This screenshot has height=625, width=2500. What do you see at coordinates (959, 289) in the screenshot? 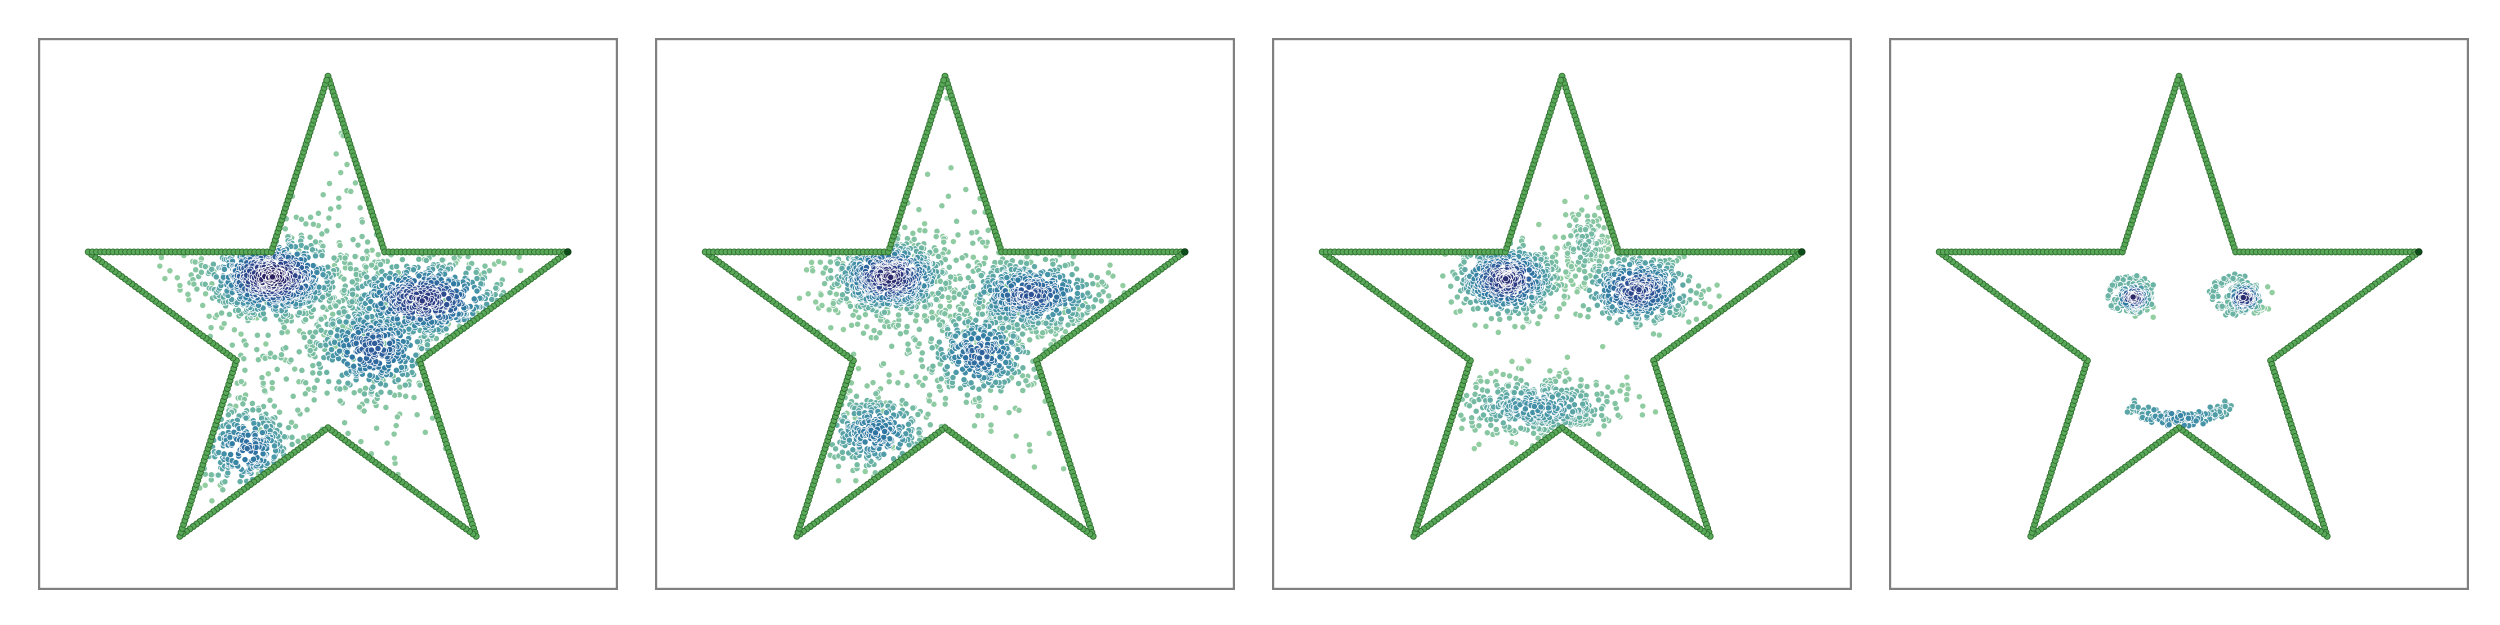
I see `sample-points` at bounding box center [959, 289].